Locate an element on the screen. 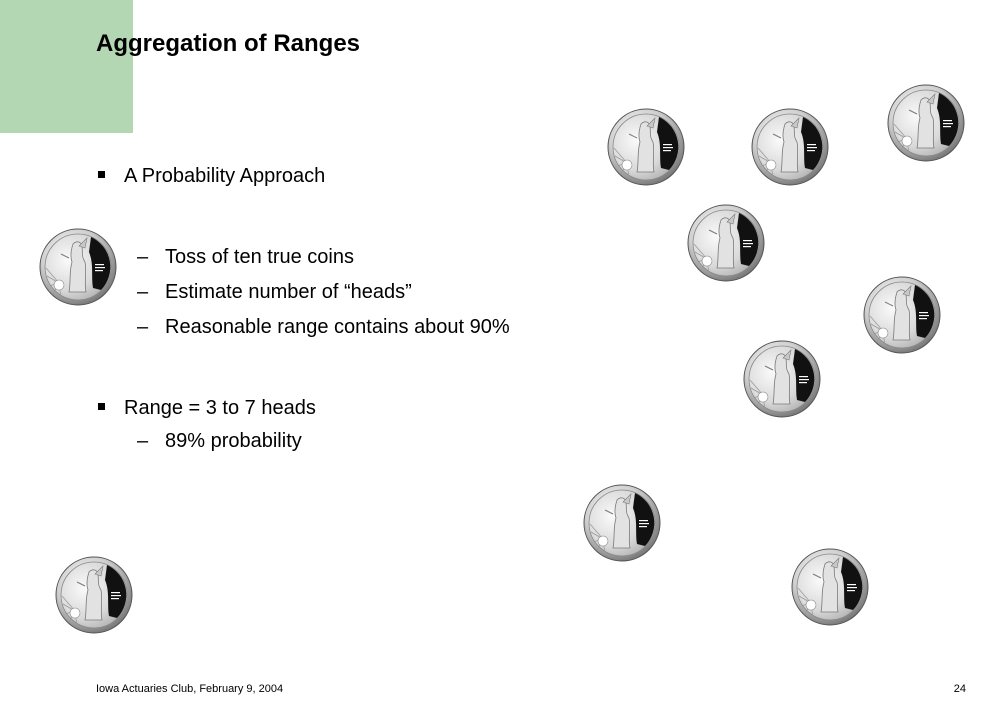 Image resolution: width=1008 pixels, height=720 pixels. sub-item-reasonable-range: – Reasonable range contains about 90% is located at coordinates (323, 327).